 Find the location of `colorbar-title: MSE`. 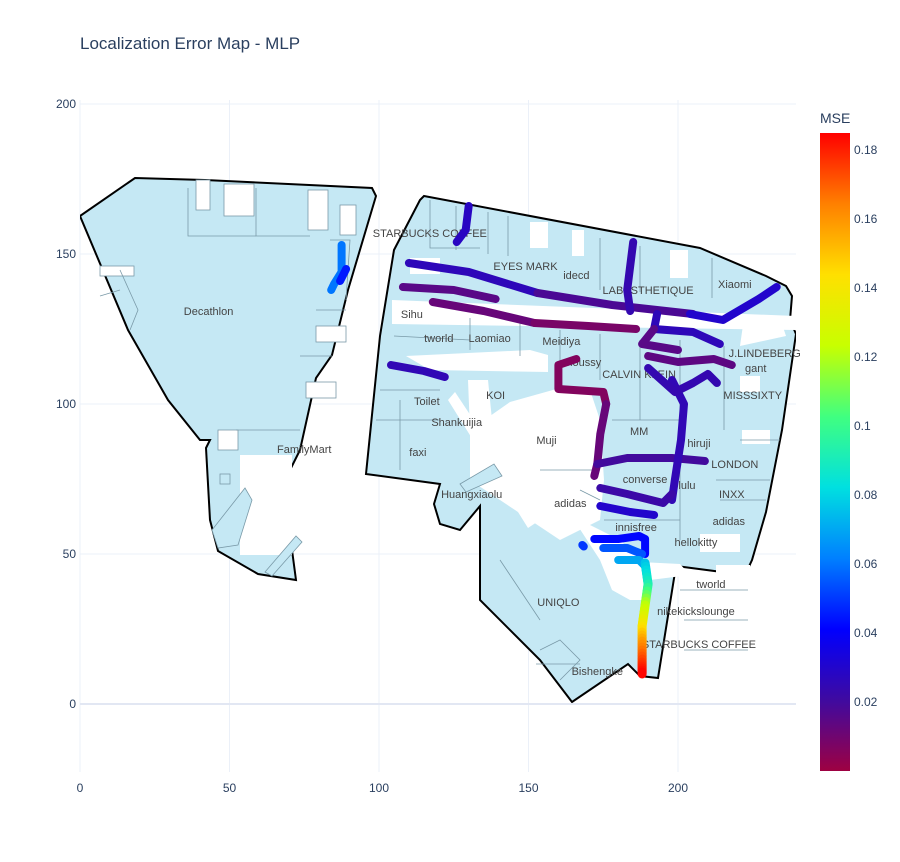

colorbar-title: MSE is located at coordinates (835, 118).